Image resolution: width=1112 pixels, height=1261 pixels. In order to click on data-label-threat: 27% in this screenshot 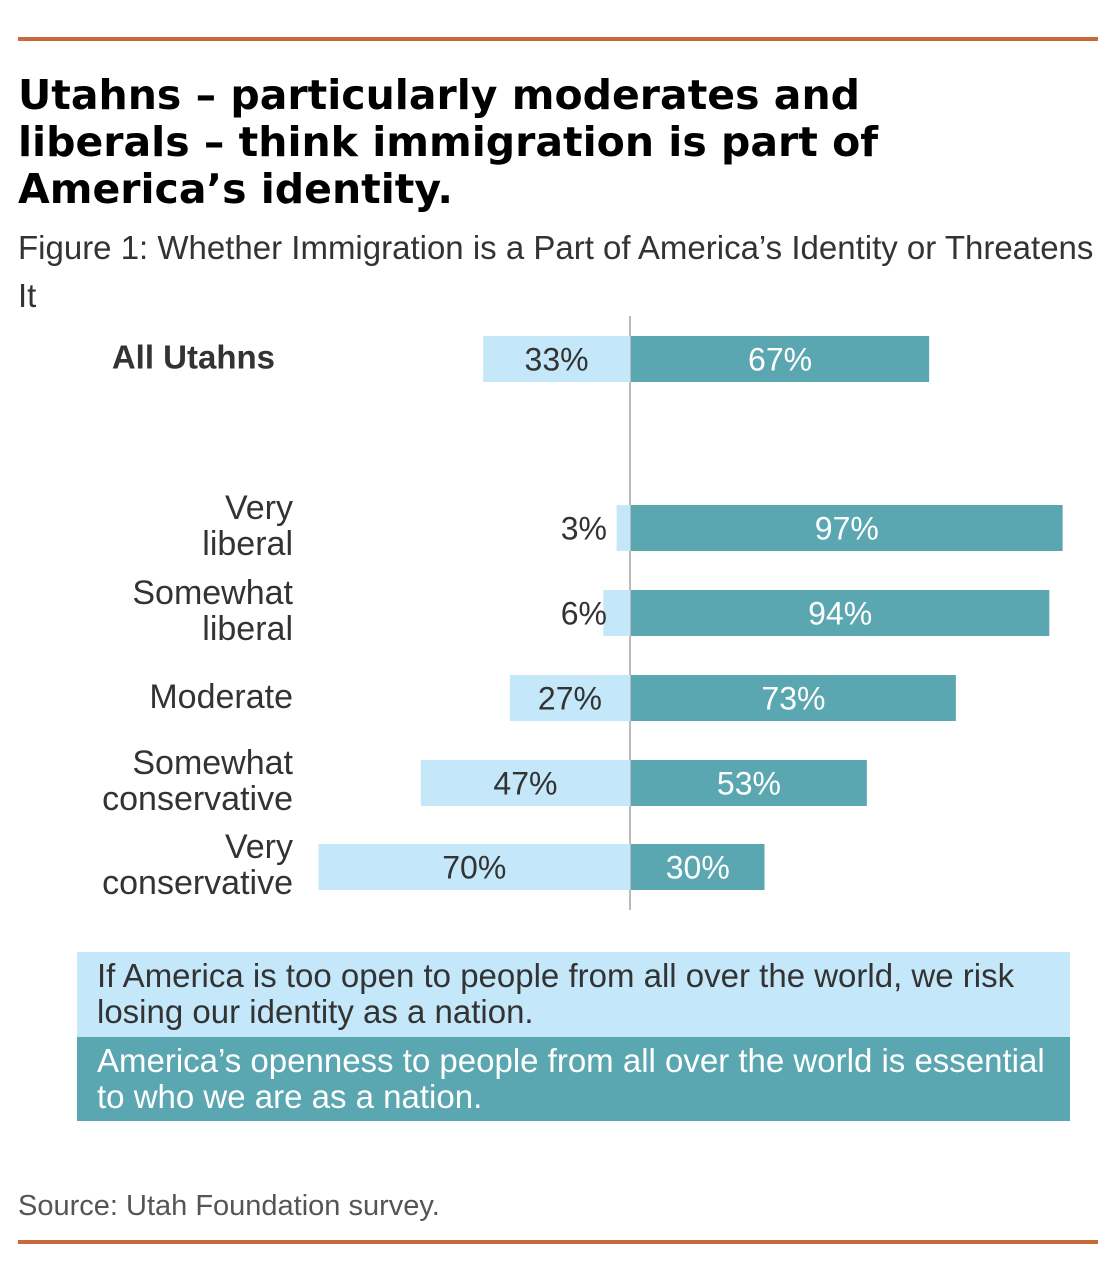, I will do `click(570, 698)`.